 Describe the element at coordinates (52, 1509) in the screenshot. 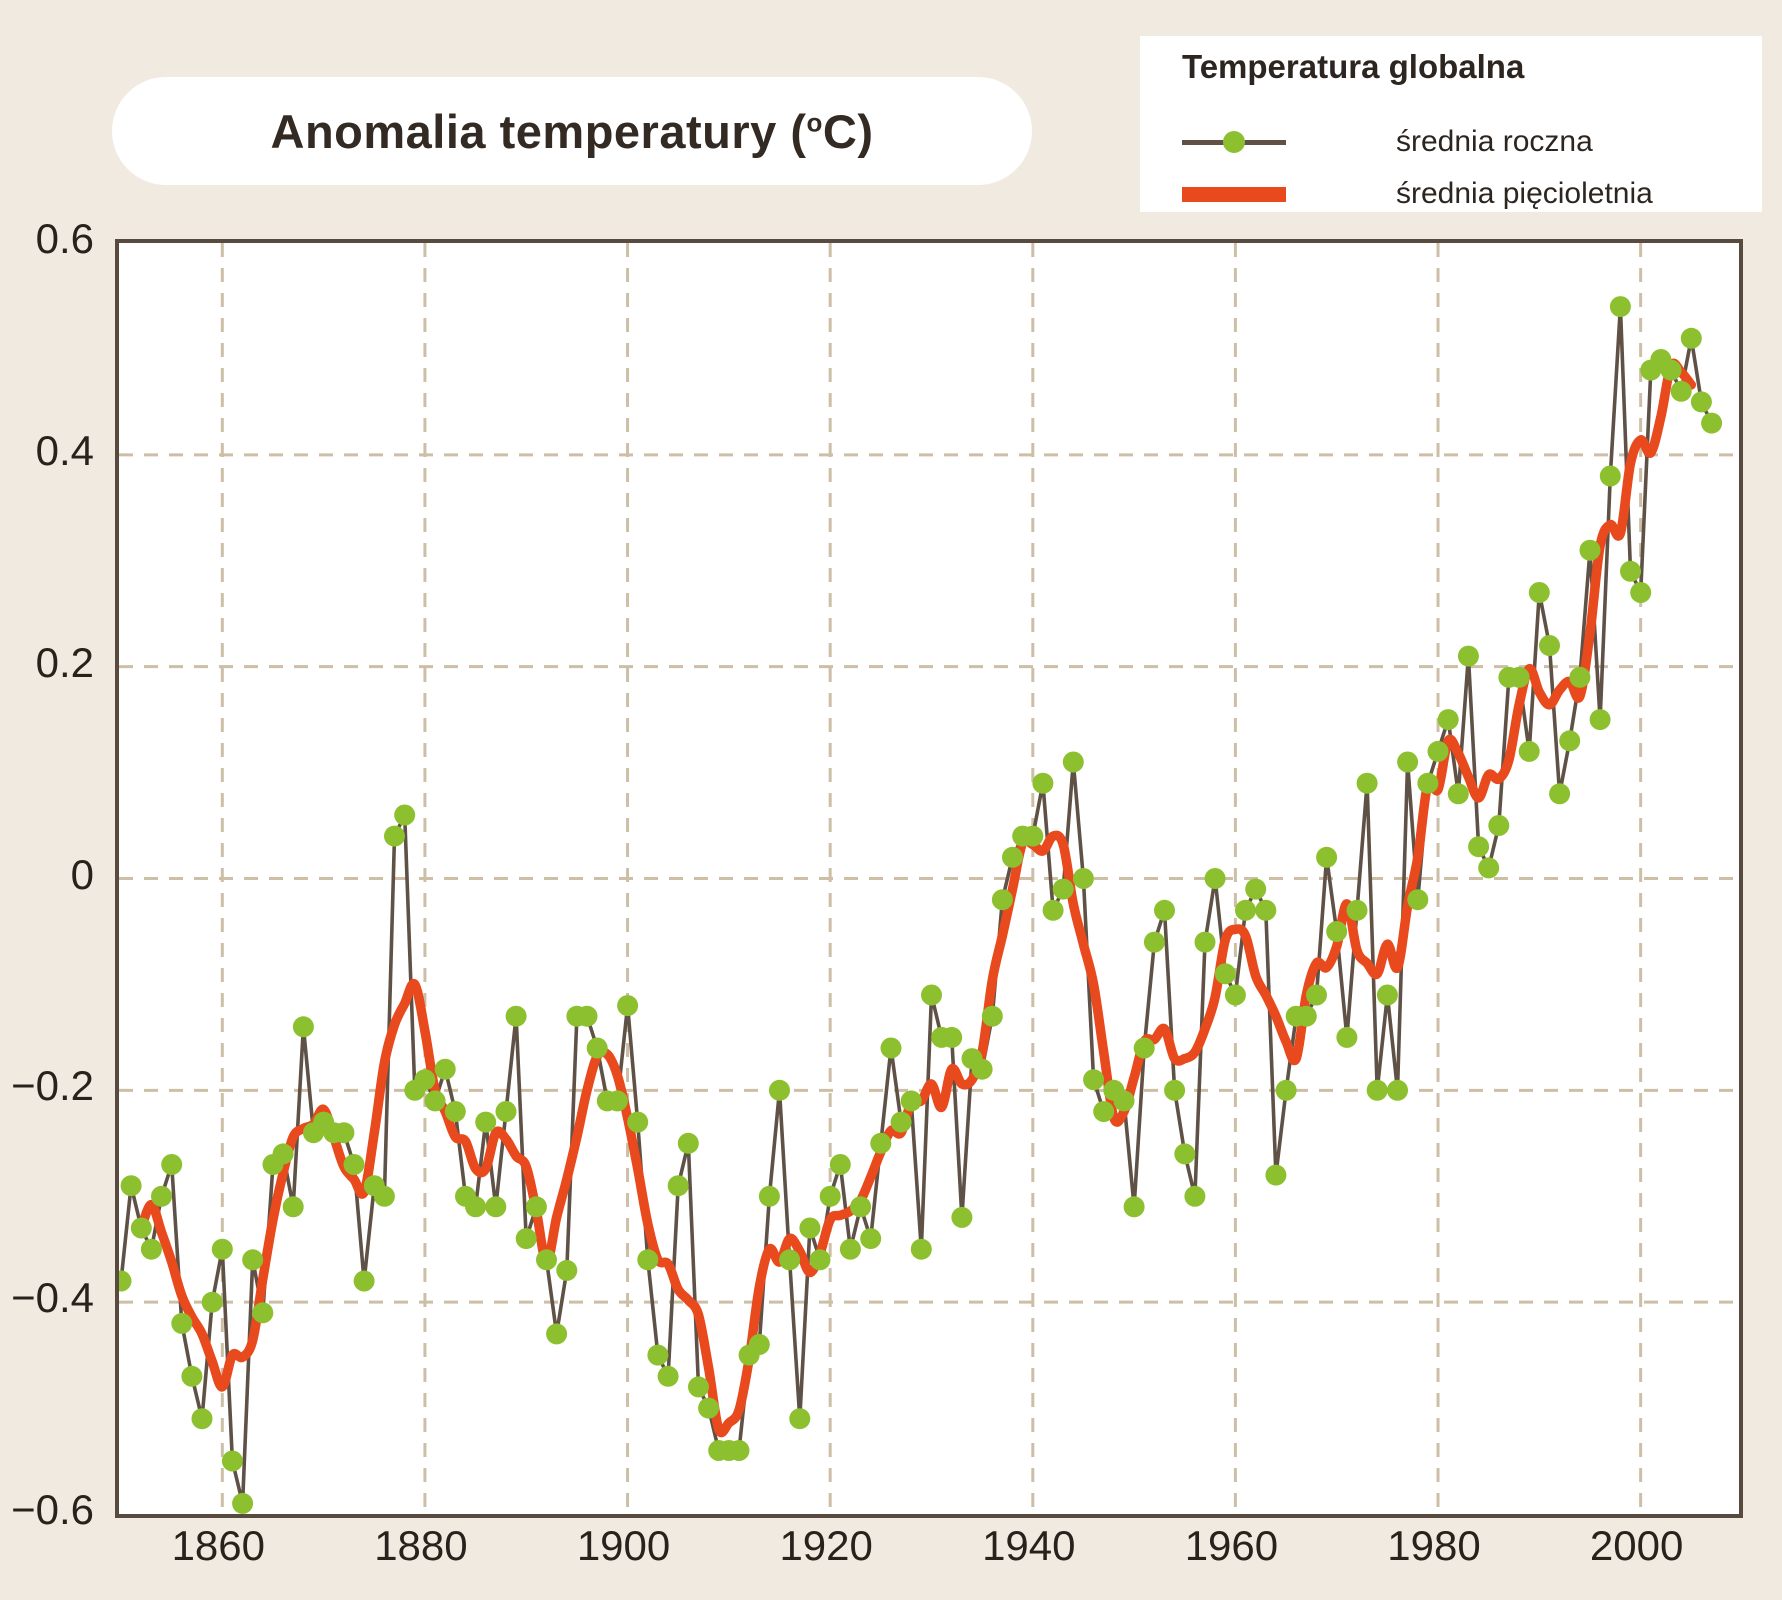

I see `y-axis-tick-label: −0.6` at that location.